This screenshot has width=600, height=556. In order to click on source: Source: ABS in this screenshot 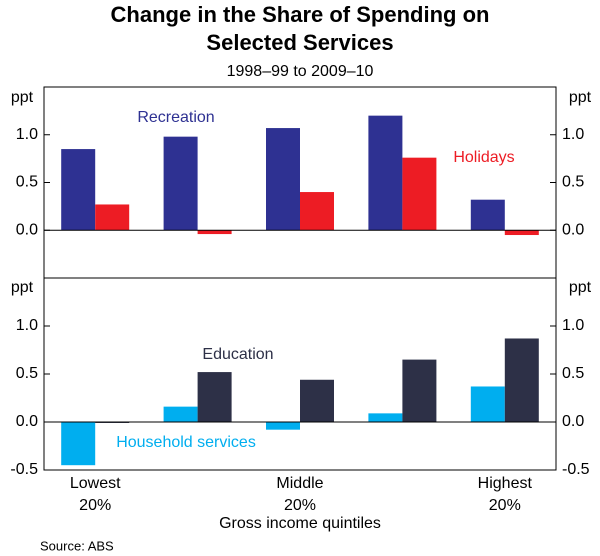, I will do `click(77, 545)`.